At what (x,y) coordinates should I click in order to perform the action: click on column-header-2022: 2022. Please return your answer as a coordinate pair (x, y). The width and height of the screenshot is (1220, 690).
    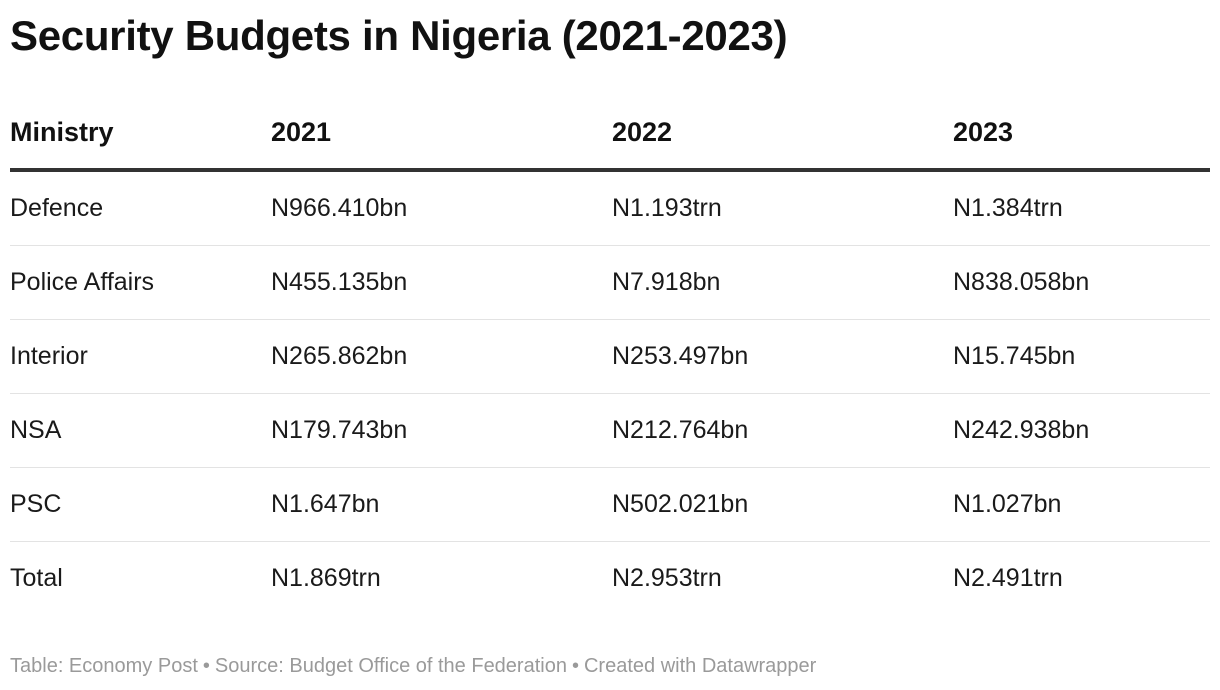
    Looking at the image, I should click on (782, 134).